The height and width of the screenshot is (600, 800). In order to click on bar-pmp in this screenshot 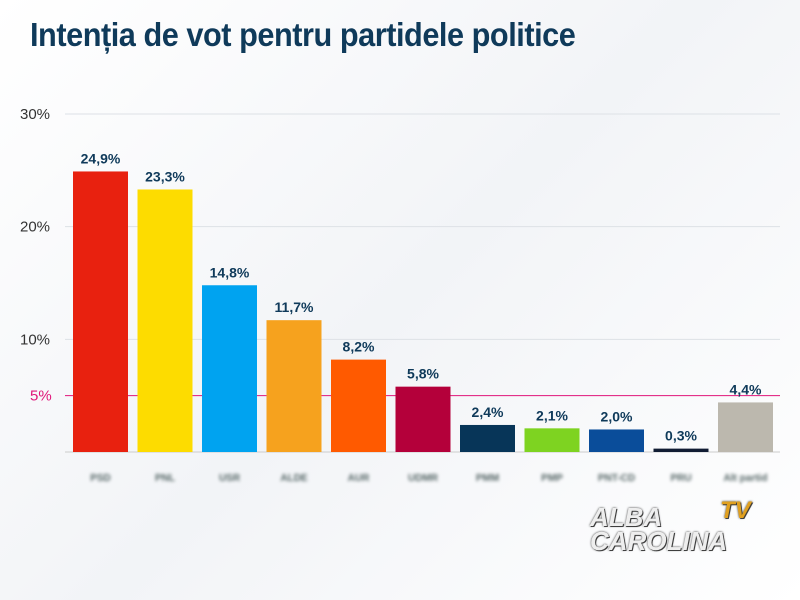, I will do `click(552, 440)`.